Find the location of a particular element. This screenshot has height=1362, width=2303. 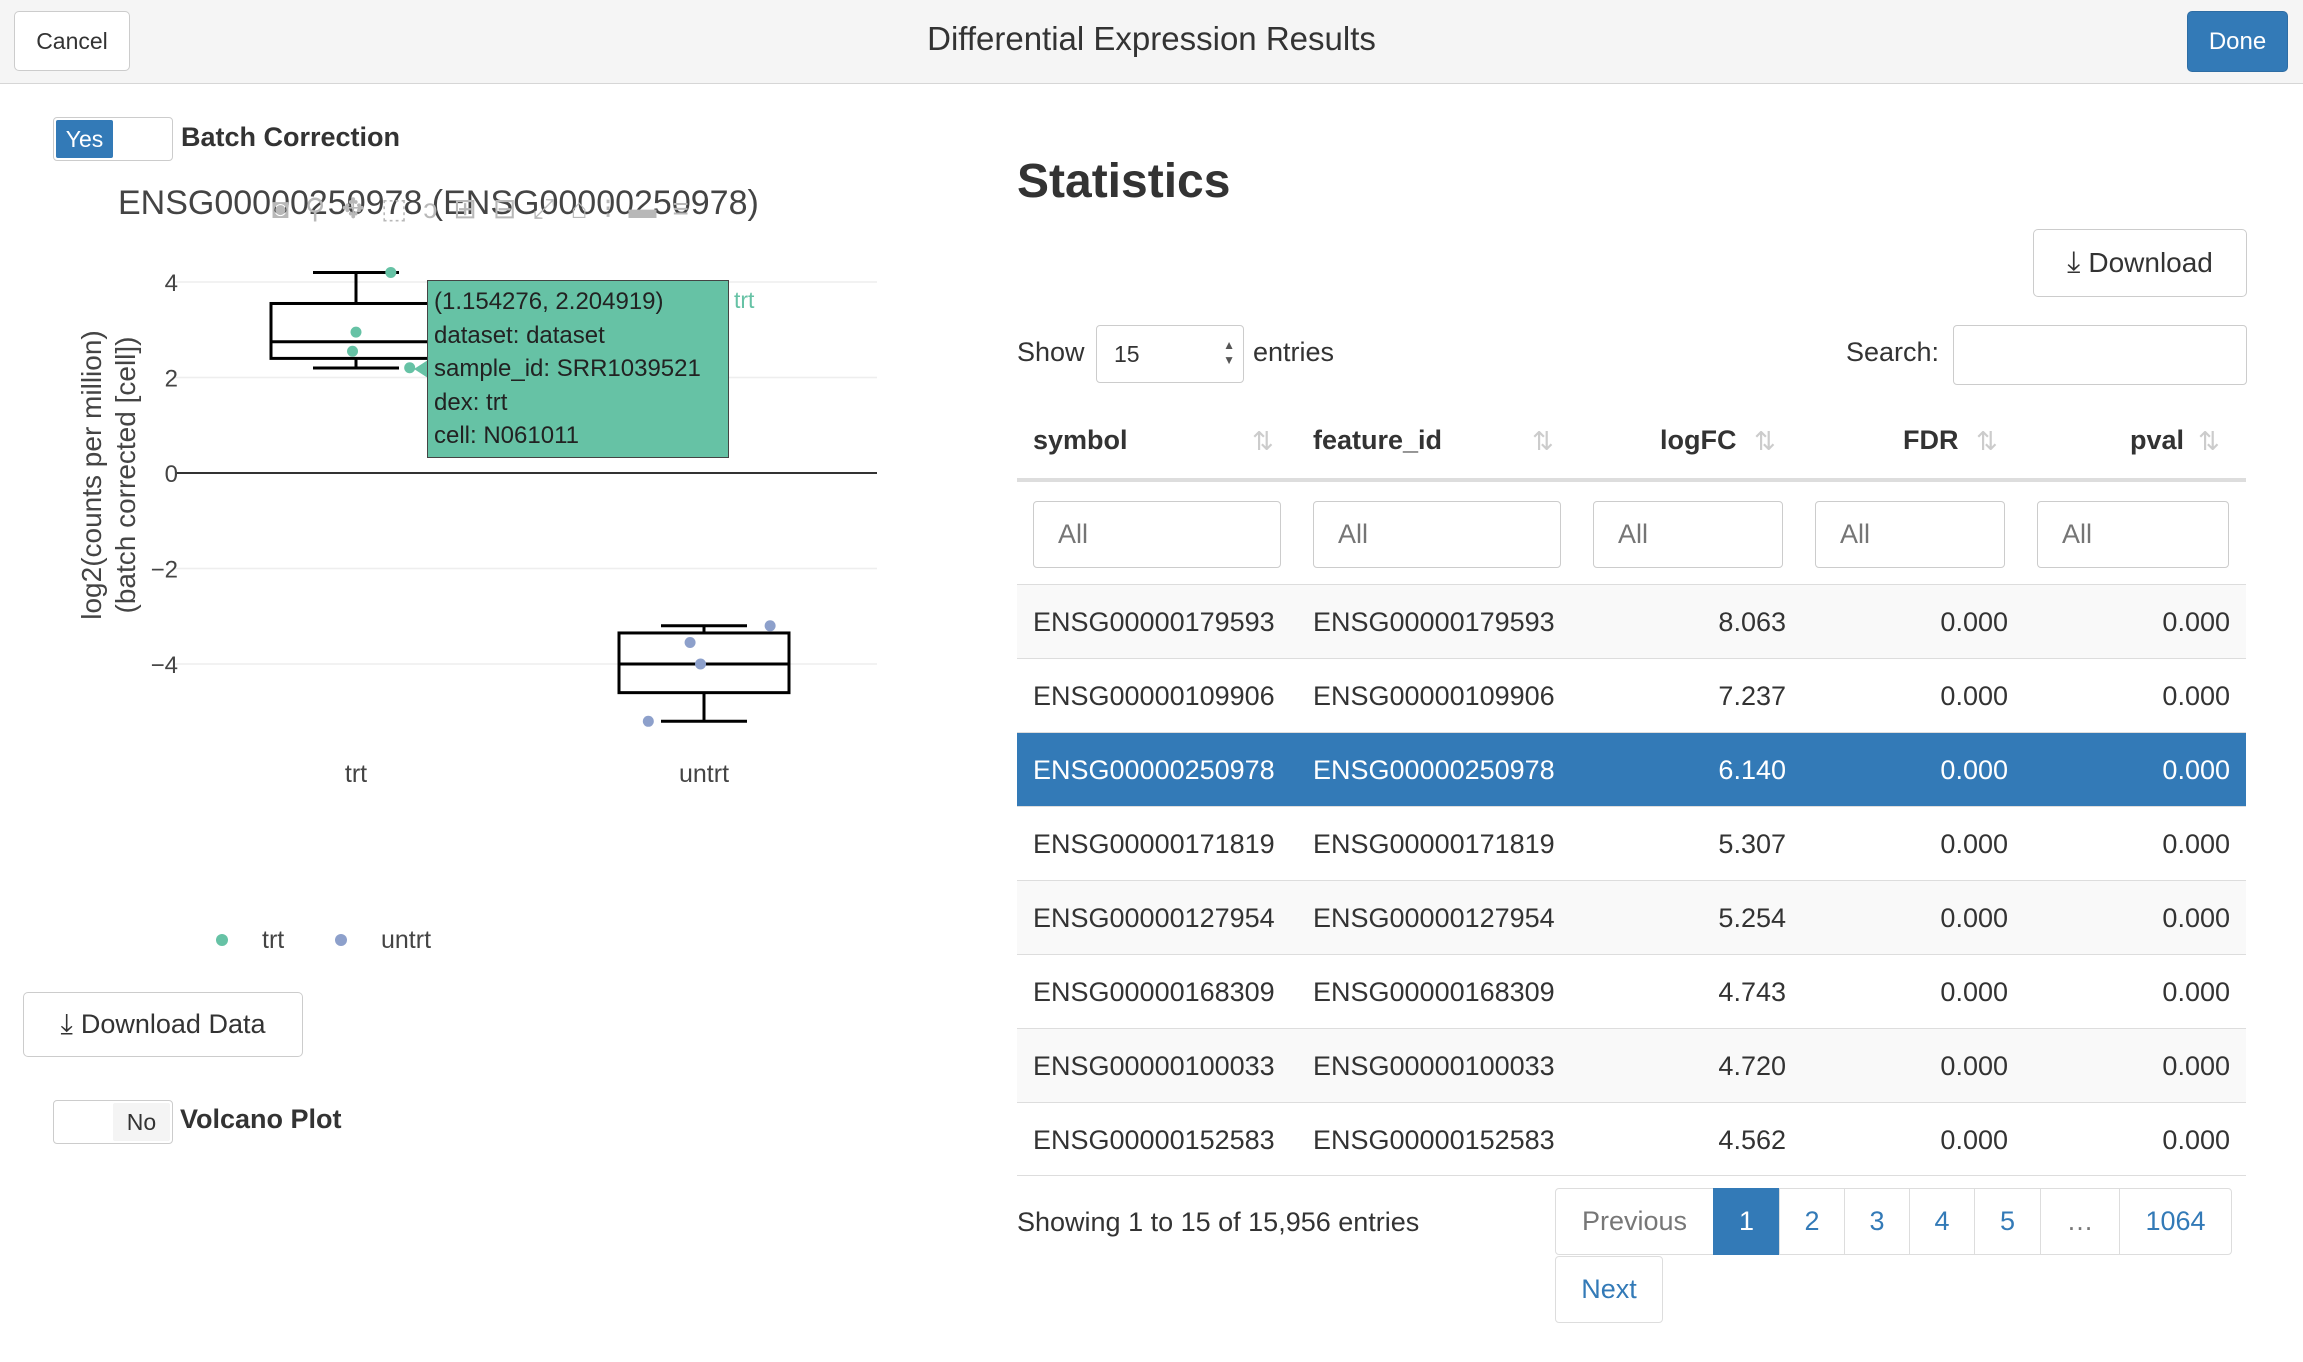

cell-feature-id: ENSG00000250978 is located at coordinates (1434, 770).